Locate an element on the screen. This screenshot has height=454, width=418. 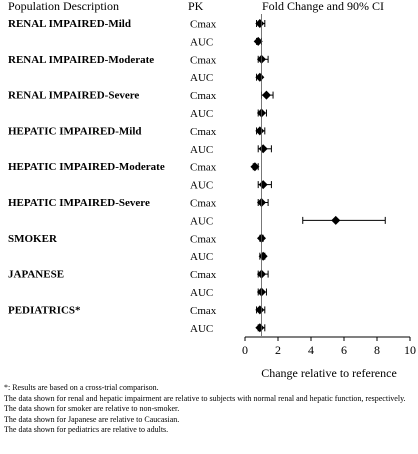
x-tick-label: 0 is located at coordinates (245, 350).